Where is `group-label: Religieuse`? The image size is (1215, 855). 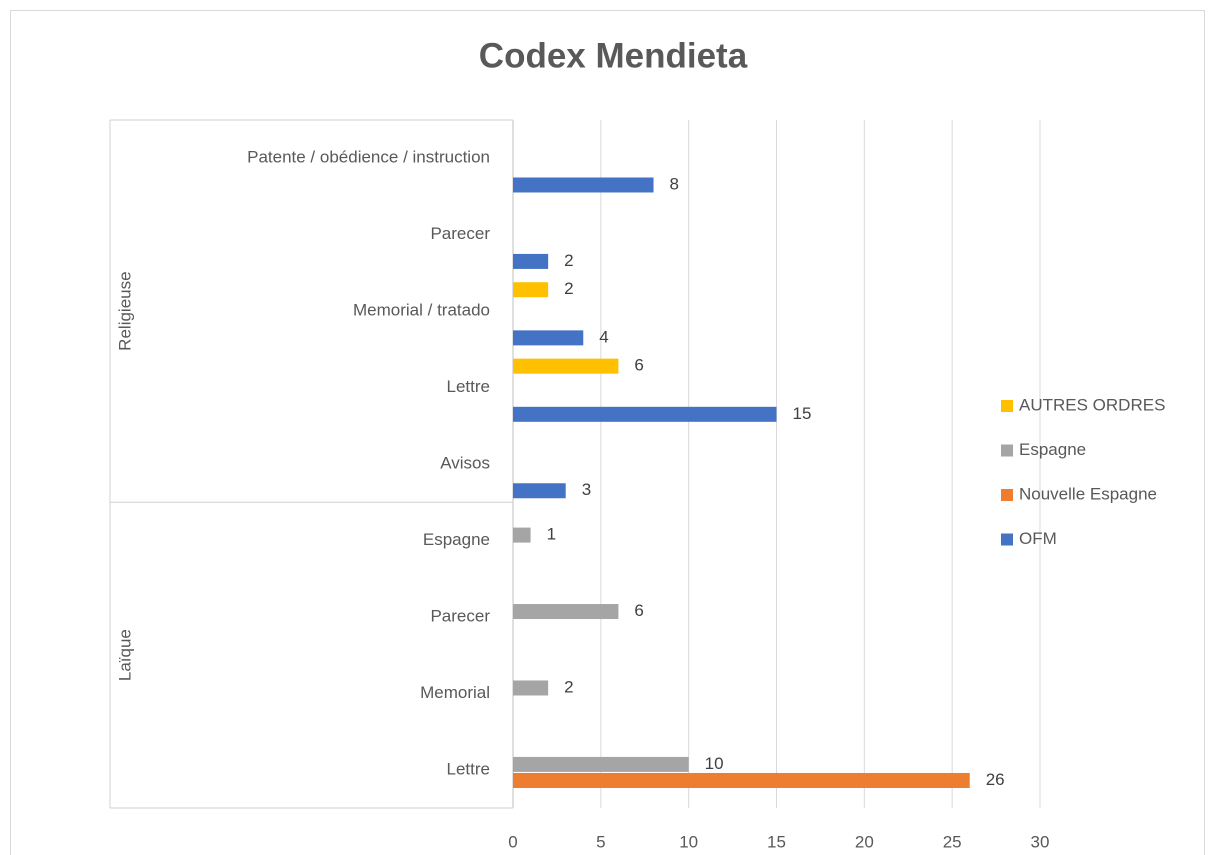 group-label: Religieuse is located at coordinates (124, 310).